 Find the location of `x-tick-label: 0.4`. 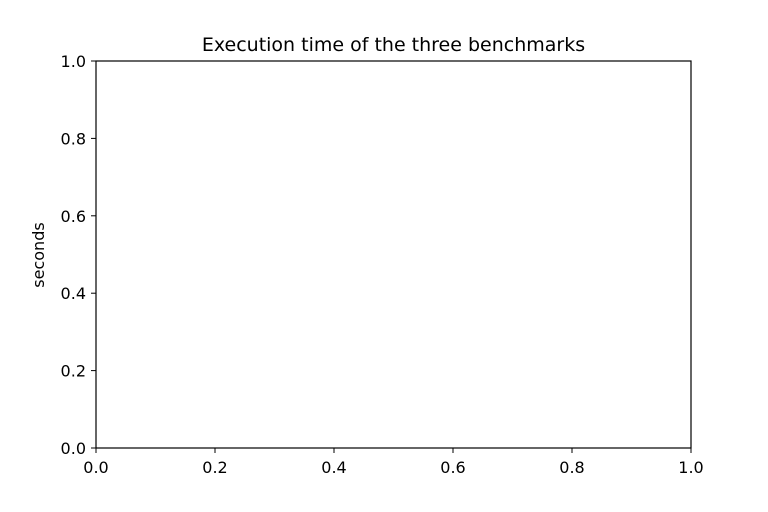

x-tick-label: 0.4 is located at coordinates (333, 467).